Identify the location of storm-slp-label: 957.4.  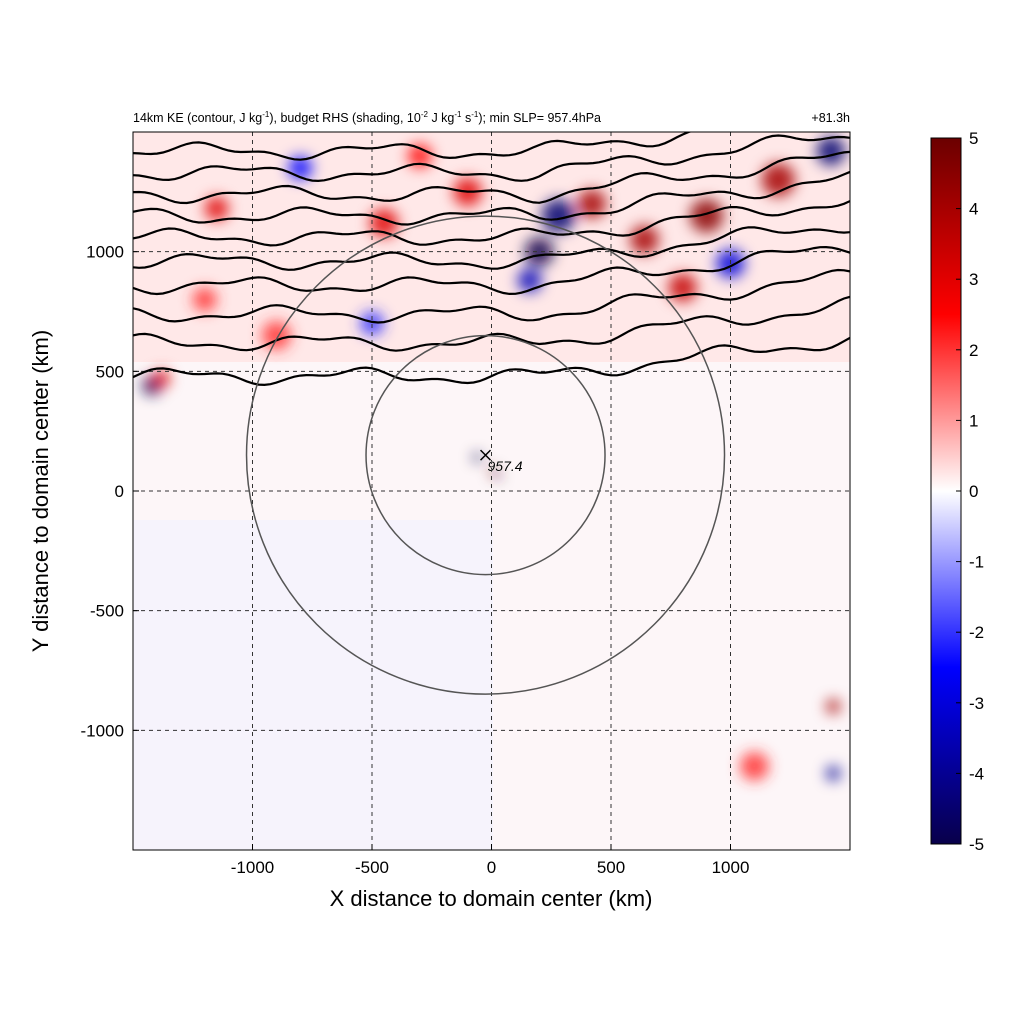
(505, 466).